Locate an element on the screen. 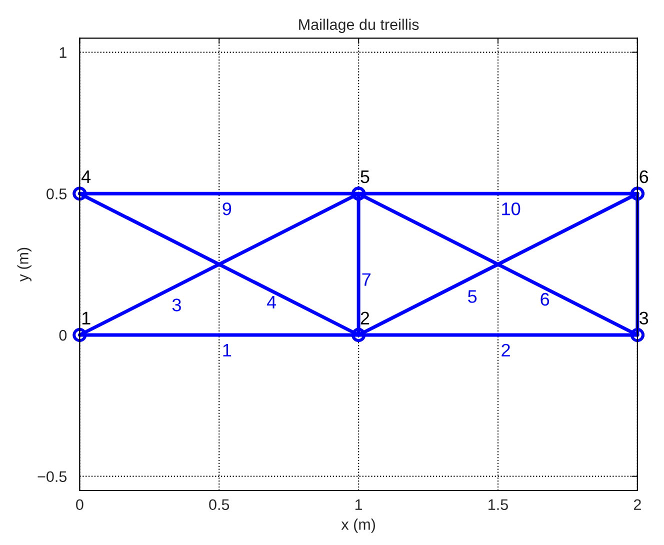 This screenshot has width=664, height=545. chart-title: Maillage du treillis is located at coordinates (359, 25).